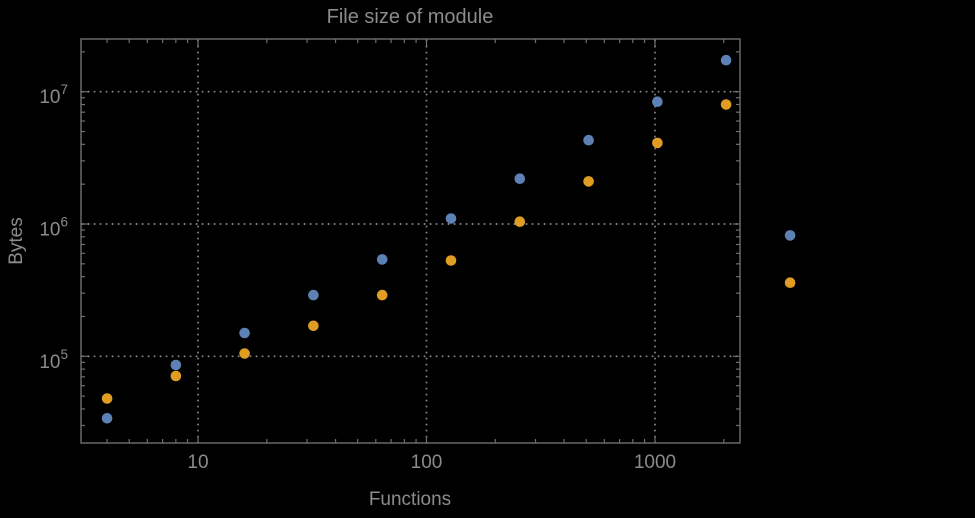  I want to click on x-axis-label: Functions, so click(410, 499).